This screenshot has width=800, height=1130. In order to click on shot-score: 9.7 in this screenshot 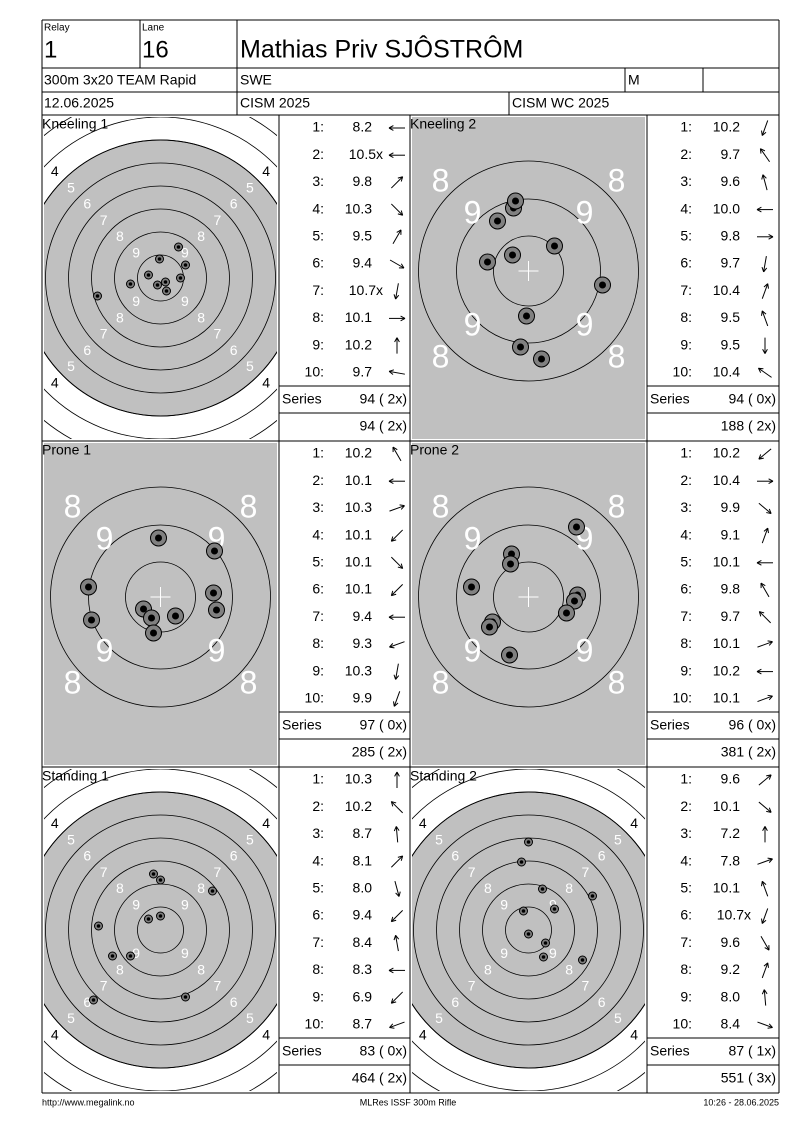, I will do `click(363, 372)`.